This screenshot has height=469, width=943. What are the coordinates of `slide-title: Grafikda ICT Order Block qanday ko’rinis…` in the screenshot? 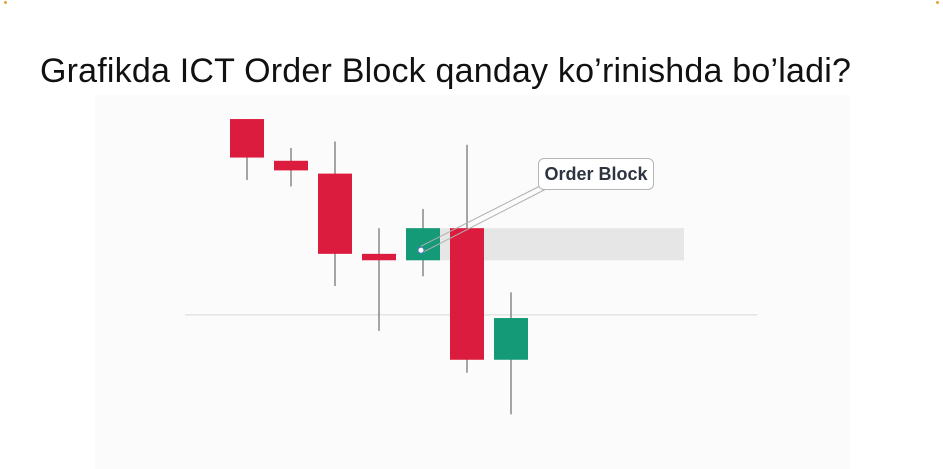 It's located at (446, 71).